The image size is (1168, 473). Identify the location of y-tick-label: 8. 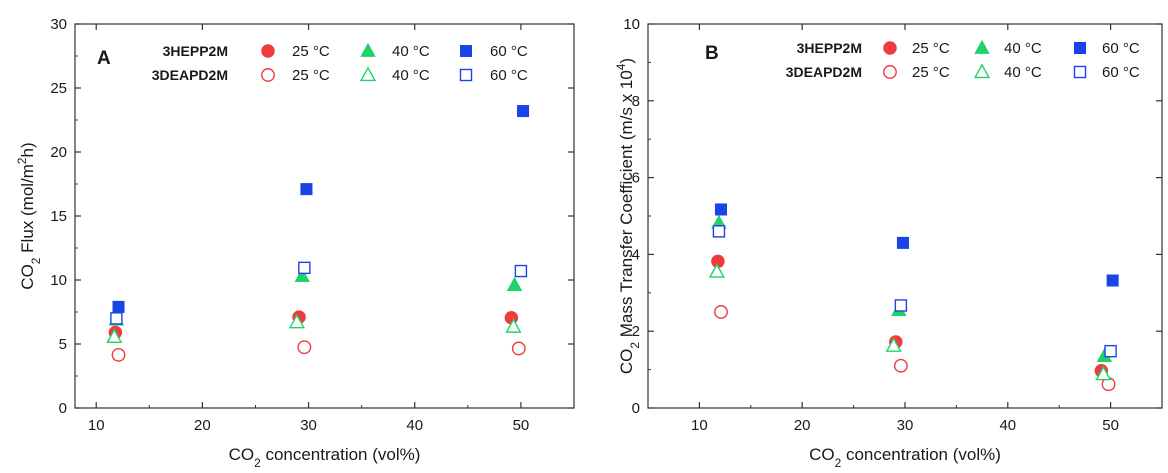
(636, 101).